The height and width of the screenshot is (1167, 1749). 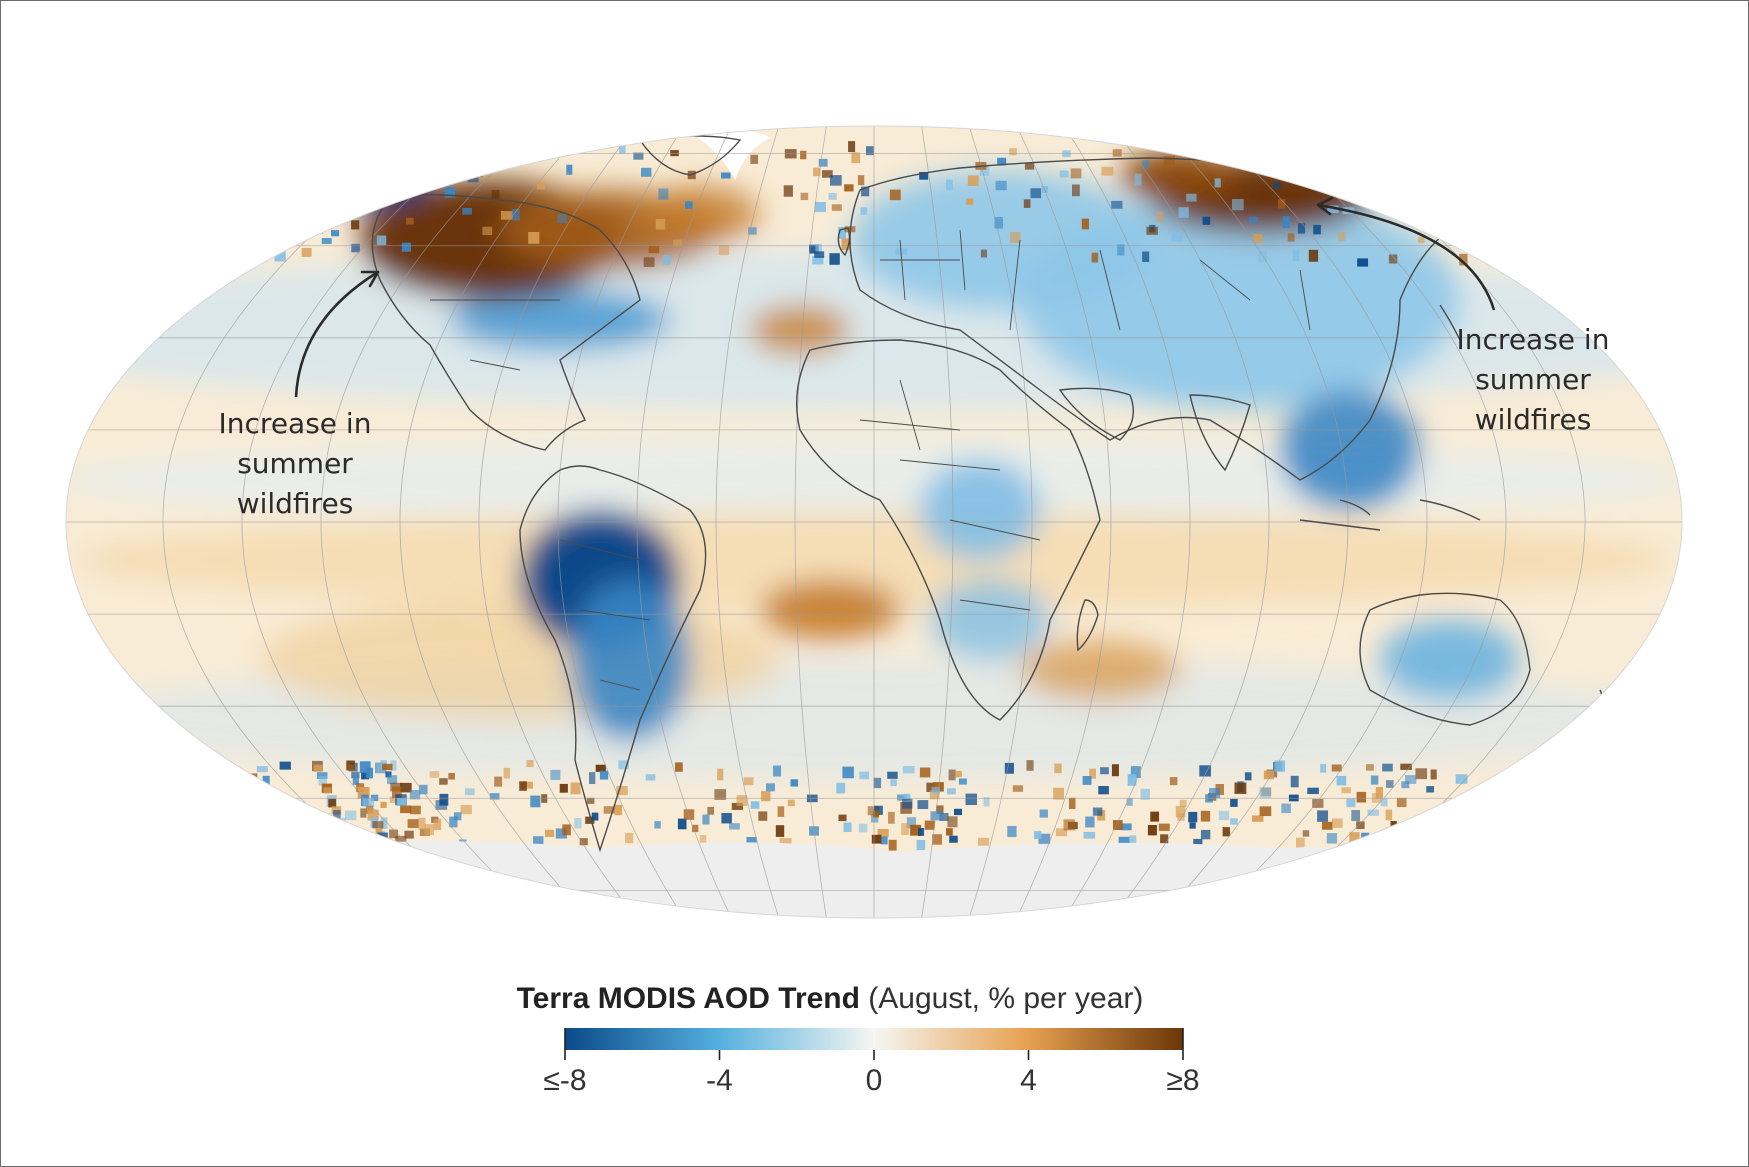 I want to click on colorbar-ticks, so click(x=874, y=1044).